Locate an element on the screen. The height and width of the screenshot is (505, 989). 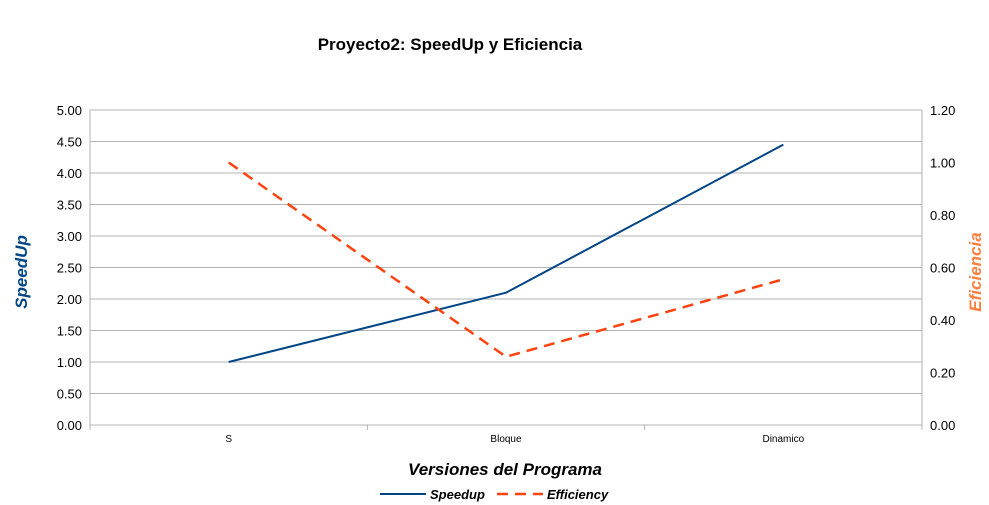
y-tick-label: 1.50 is located at coordinates (69, 331).